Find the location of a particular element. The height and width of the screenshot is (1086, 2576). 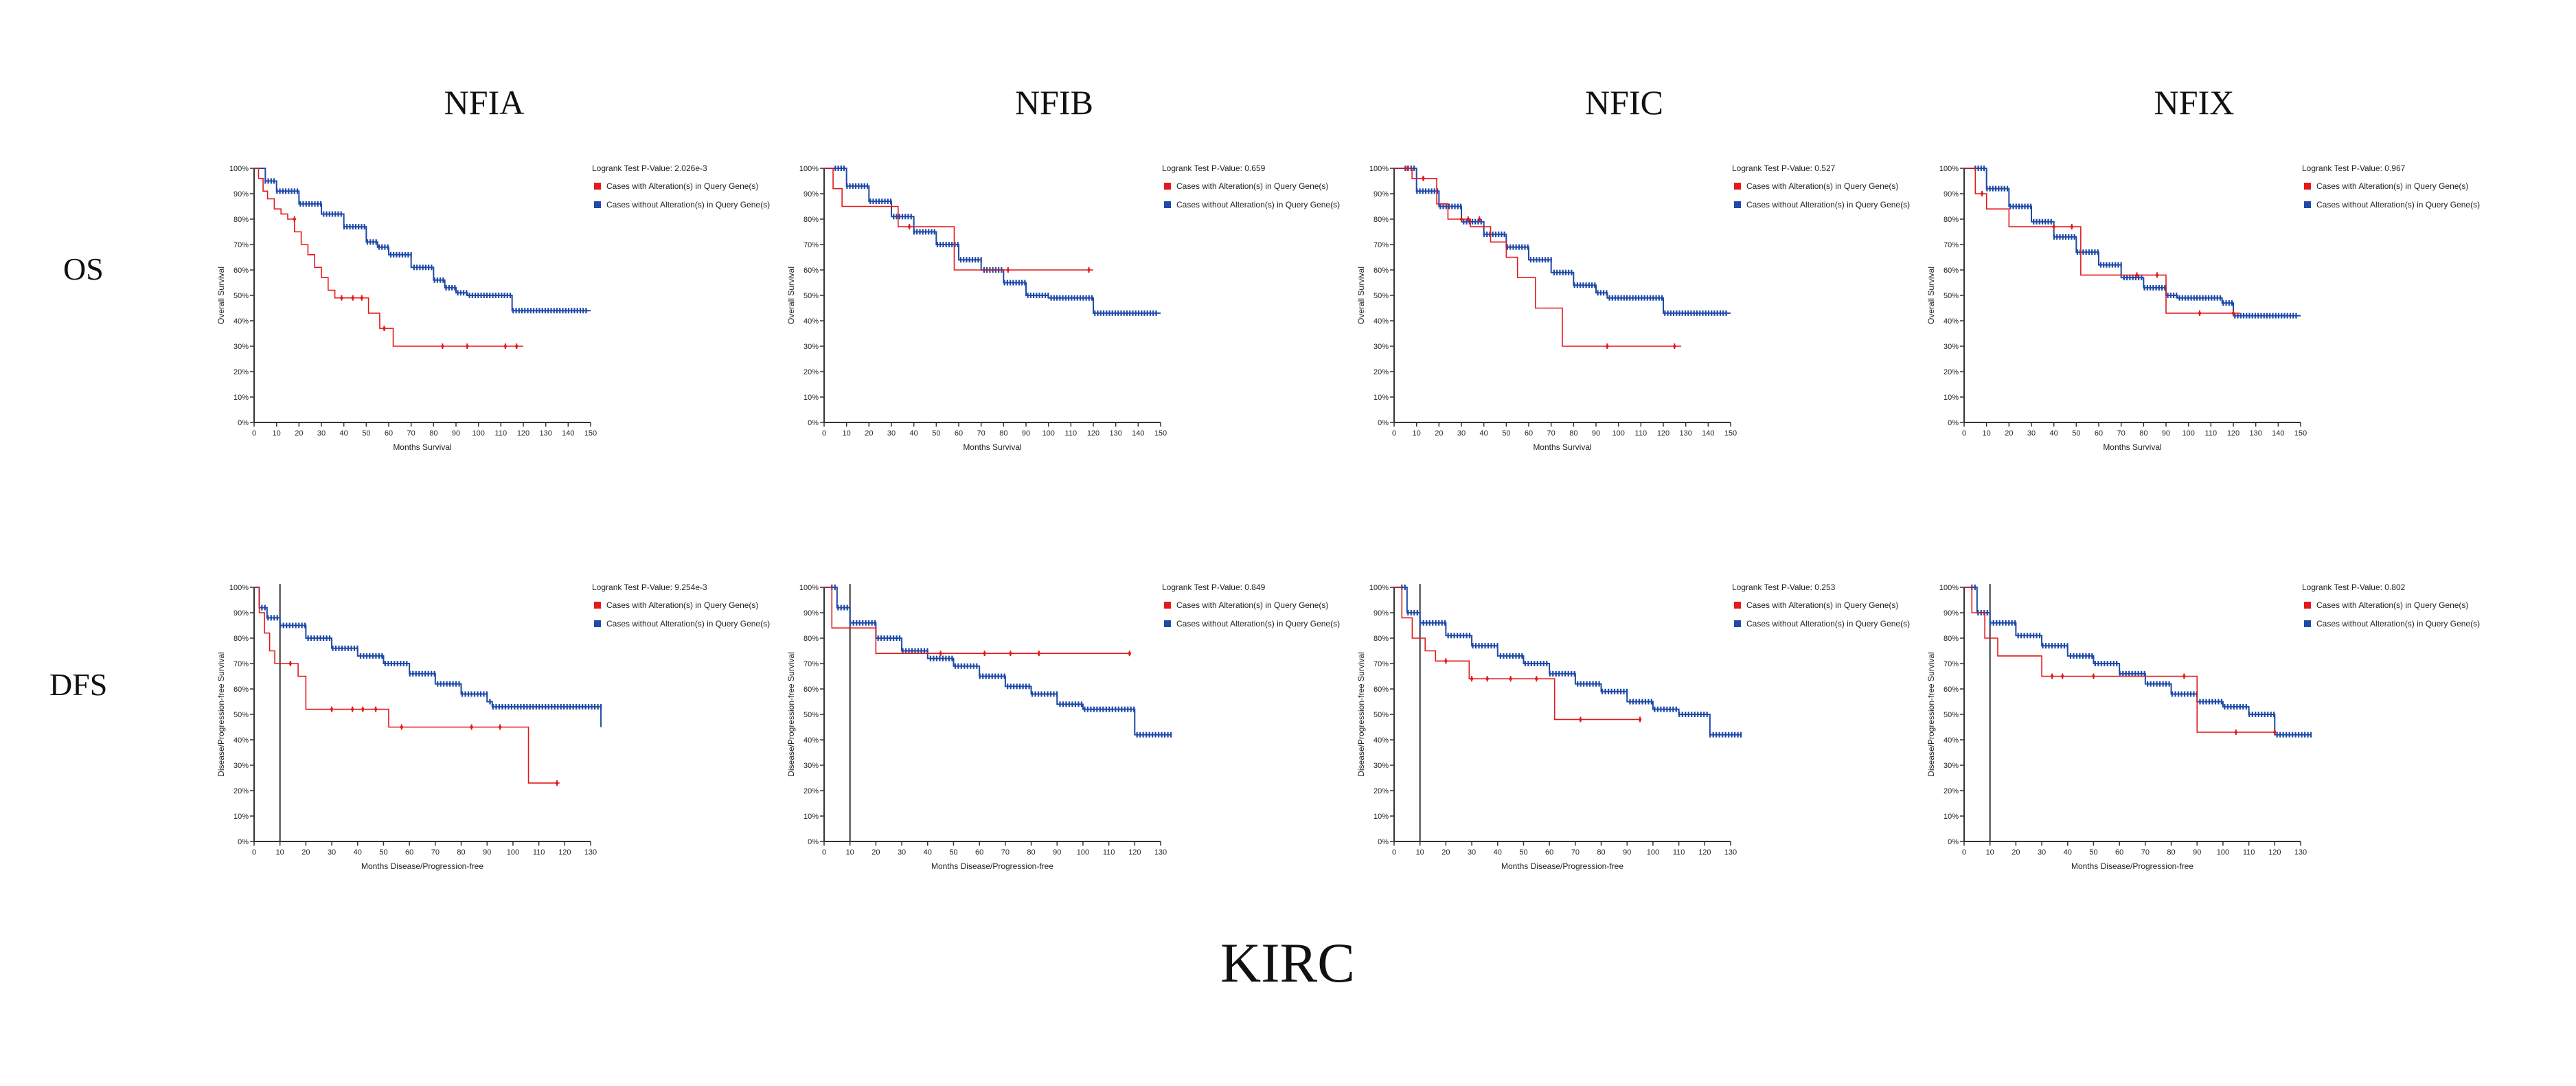

y-tick-label: 60% is located at coordinates (241, 690).